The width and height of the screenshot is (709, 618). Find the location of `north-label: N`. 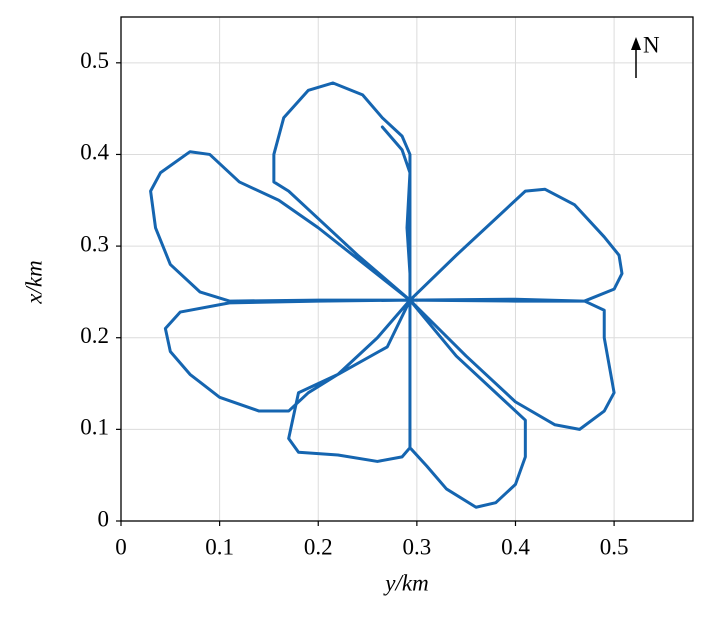

north-label: N is located at coordinates (651, 44).